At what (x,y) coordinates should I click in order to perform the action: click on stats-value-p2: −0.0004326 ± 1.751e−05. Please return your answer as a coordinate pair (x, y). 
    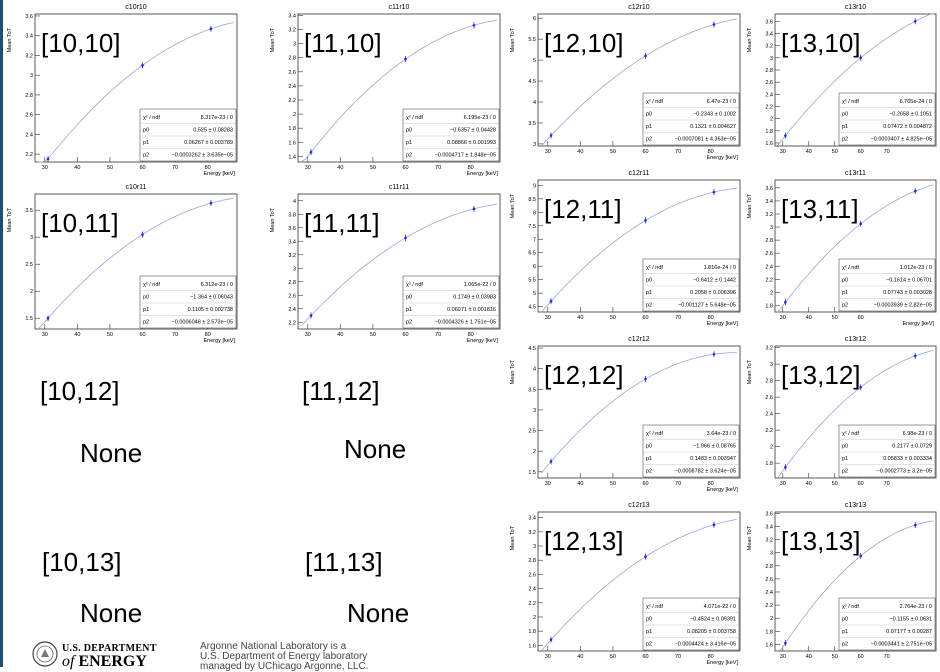
    Looking at the image, I should click on (465, 323).